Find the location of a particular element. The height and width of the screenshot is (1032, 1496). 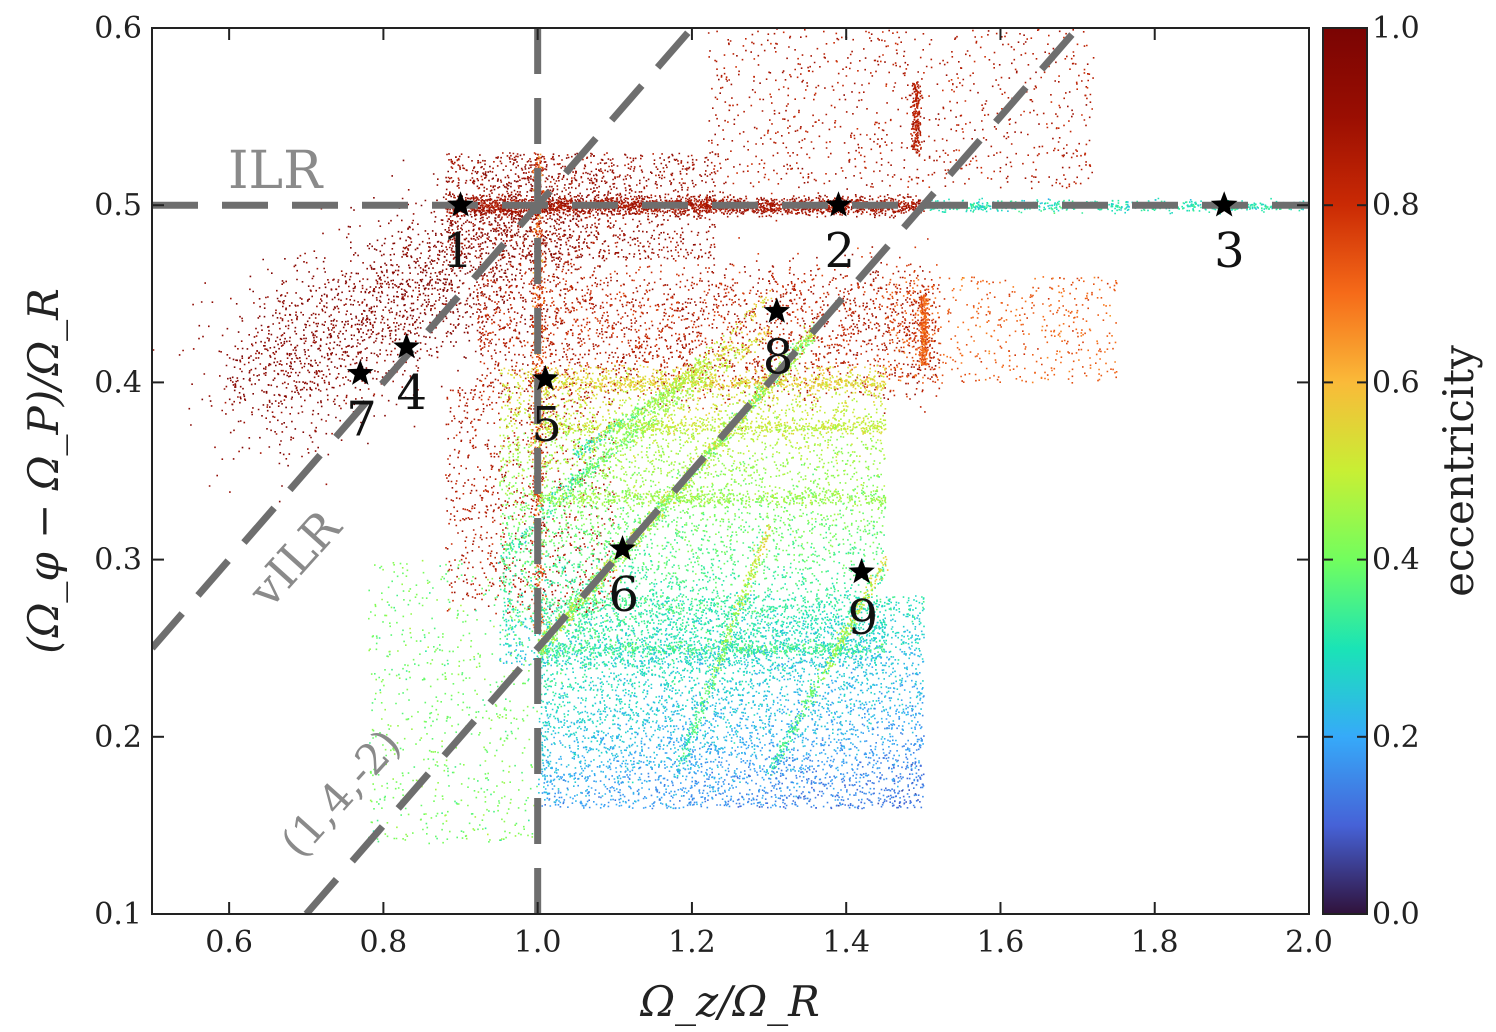

x-tick-label: 0.6 is located at coordinates (229, 942).